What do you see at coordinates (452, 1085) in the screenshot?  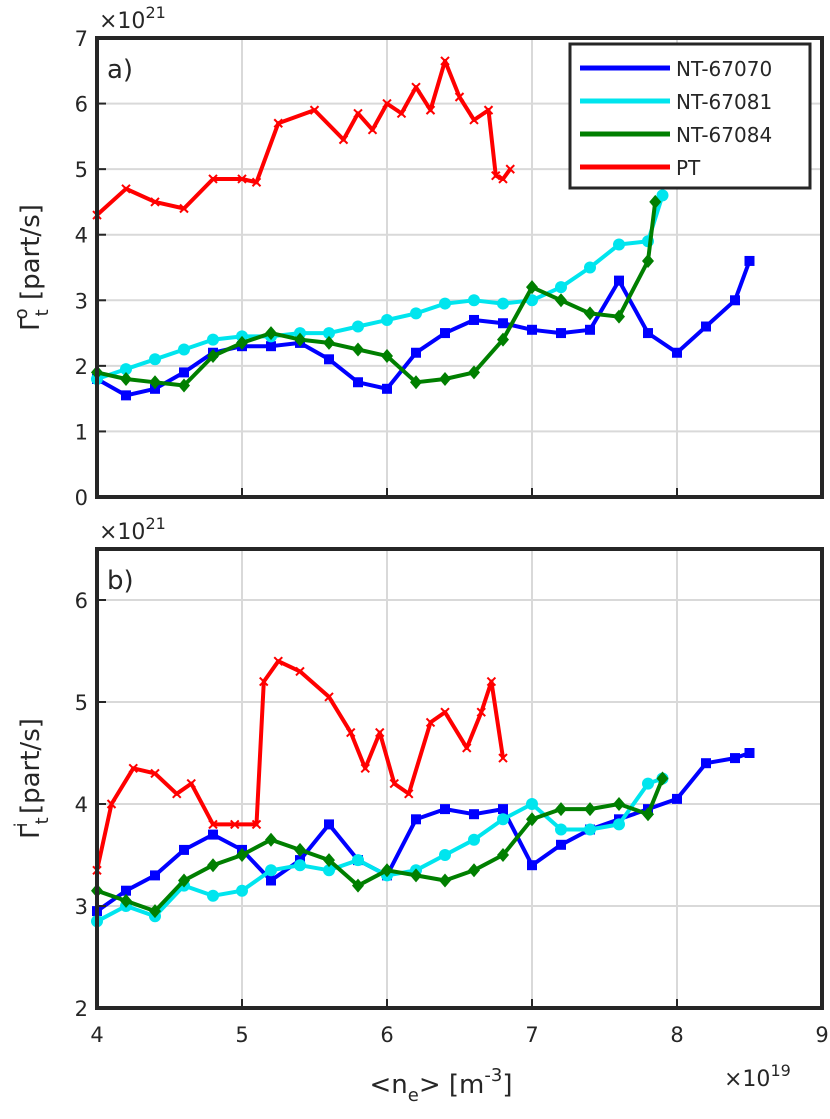 I see `x-label-middle: > [m` at bounding box center [452, 1085].